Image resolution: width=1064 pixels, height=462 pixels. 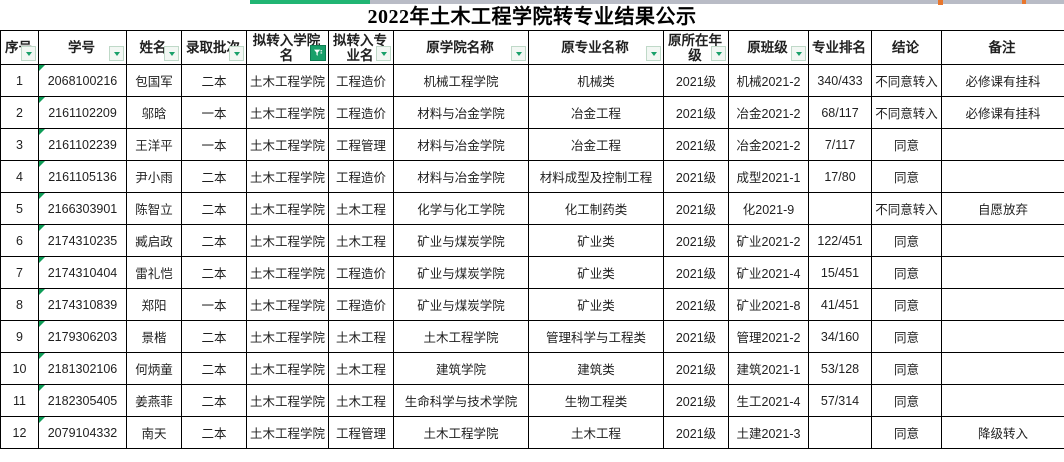 What do you see at coordinates (154, 304) in the screenshot?
I see `cell-name: 郑阳` at bounding box center [154, 304].